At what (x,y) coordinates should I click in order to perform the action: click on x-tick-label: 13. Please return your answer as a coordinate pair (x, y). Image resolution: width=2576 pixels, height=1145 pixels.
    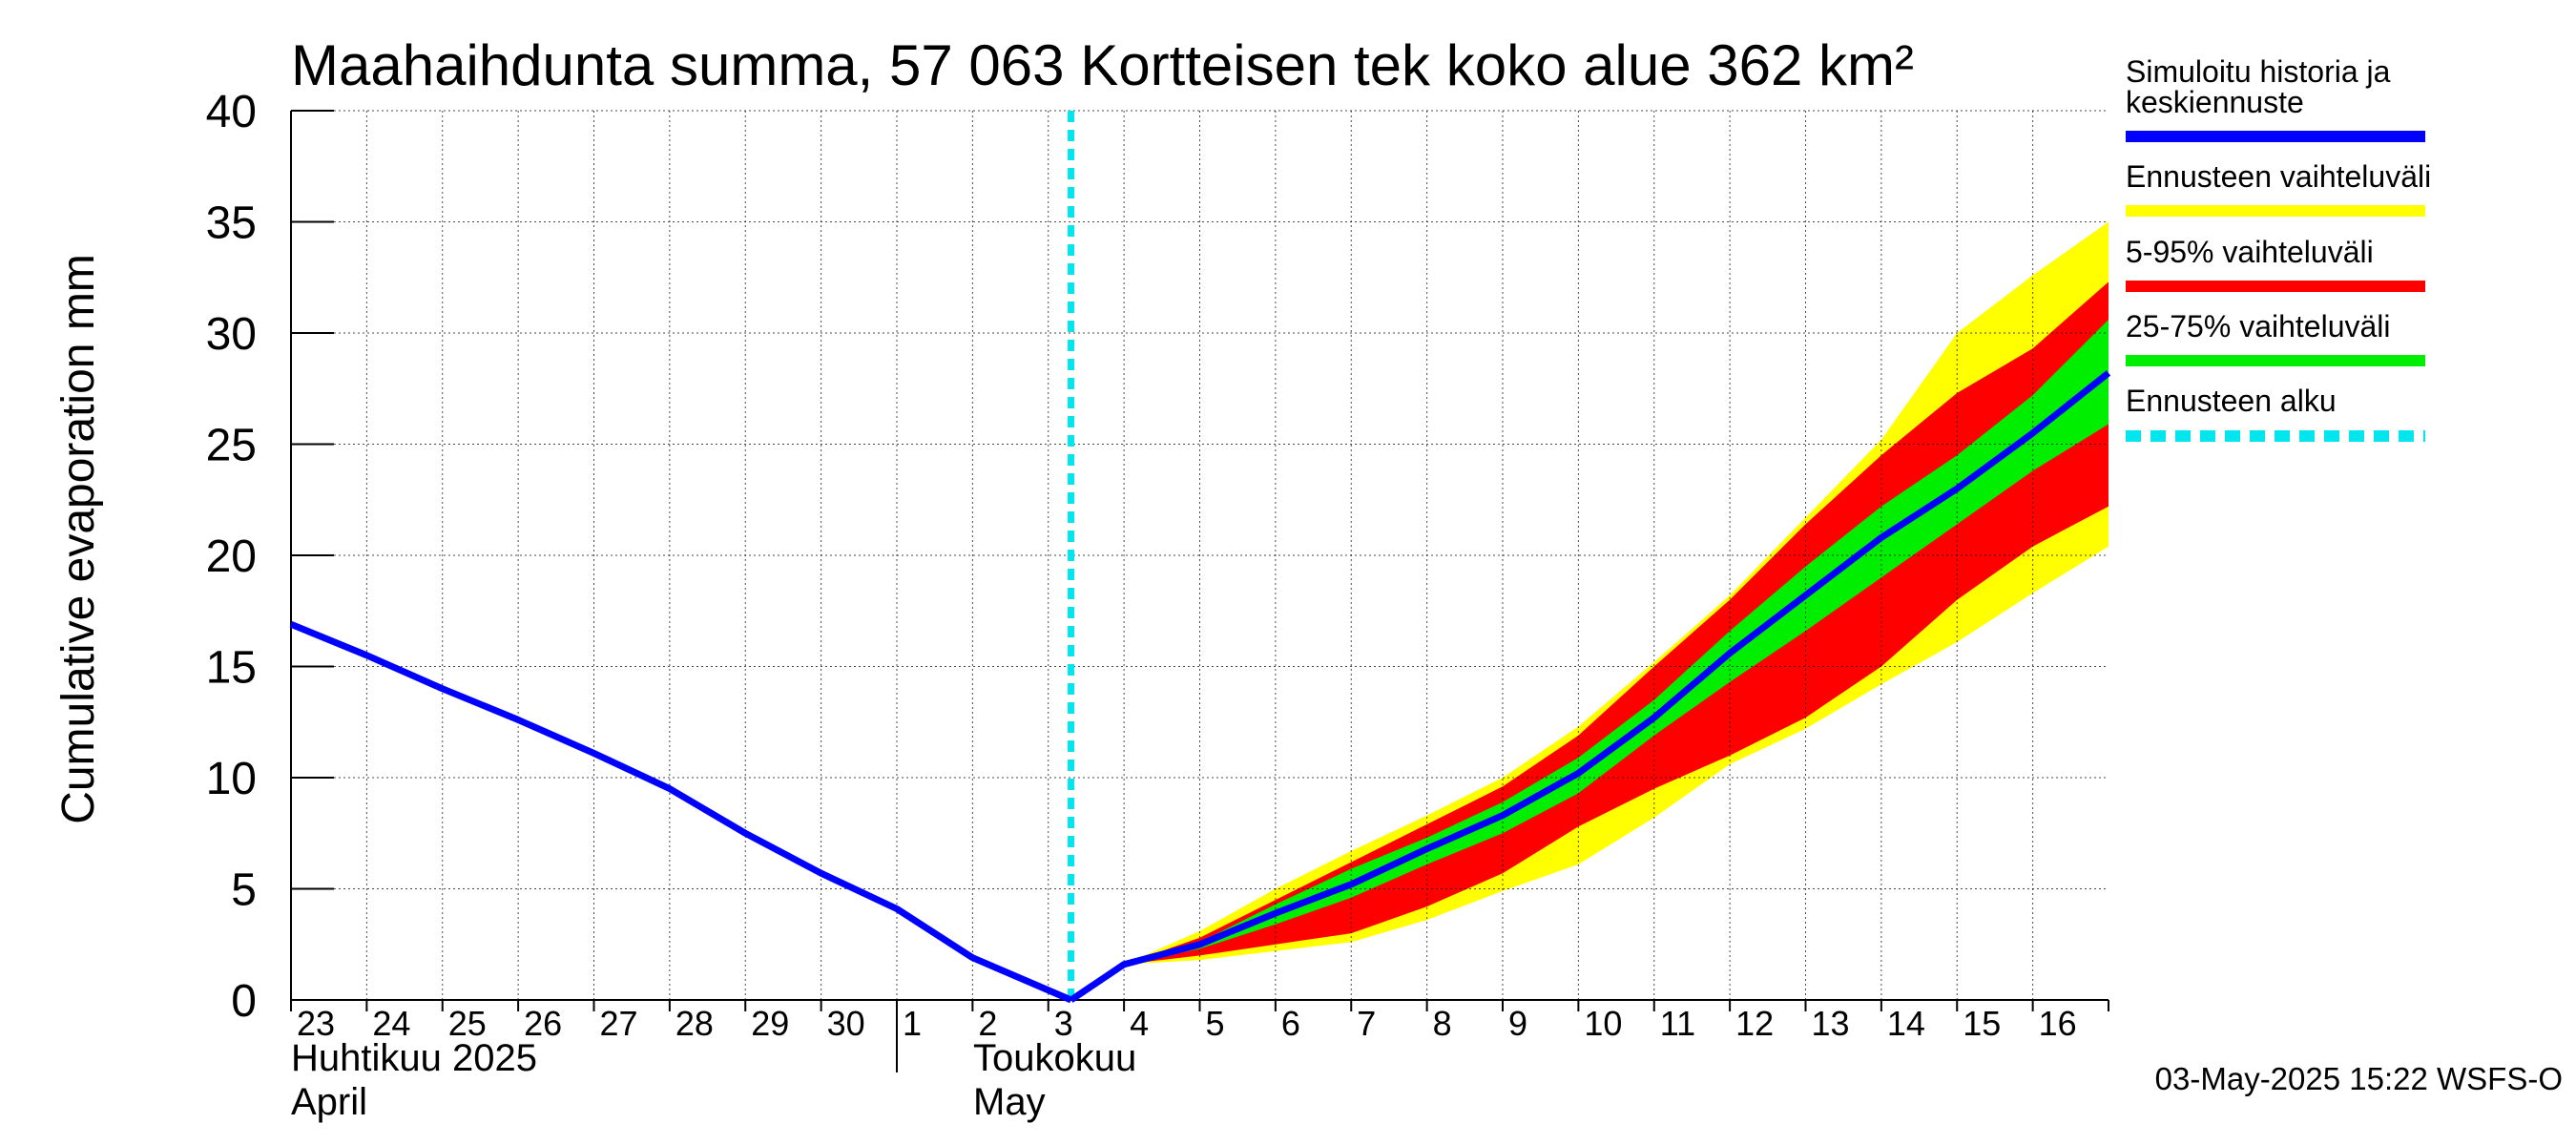
    Looking at the image, I should click on (1831, 1023).